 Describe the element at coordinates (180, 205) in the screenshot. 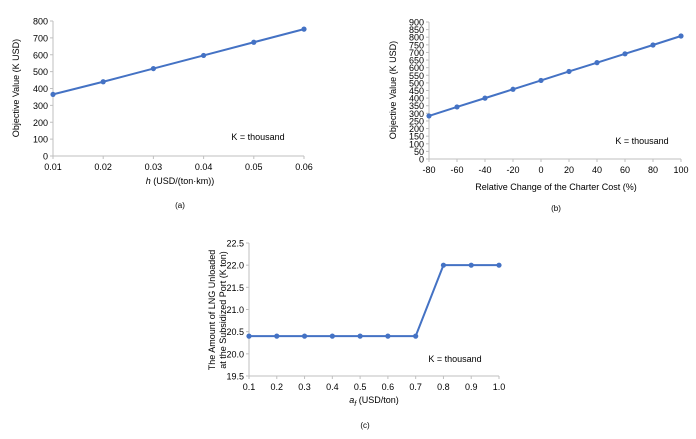

I see `caption: (a)` at that location.